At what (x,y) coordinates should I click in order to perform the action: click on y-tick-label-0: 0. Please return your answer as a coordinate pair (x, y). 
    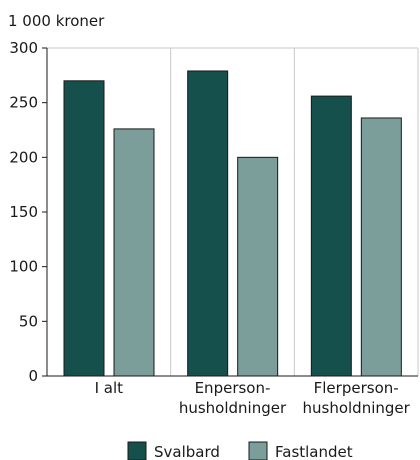
    Looking at the image, I should click on (33, 376).